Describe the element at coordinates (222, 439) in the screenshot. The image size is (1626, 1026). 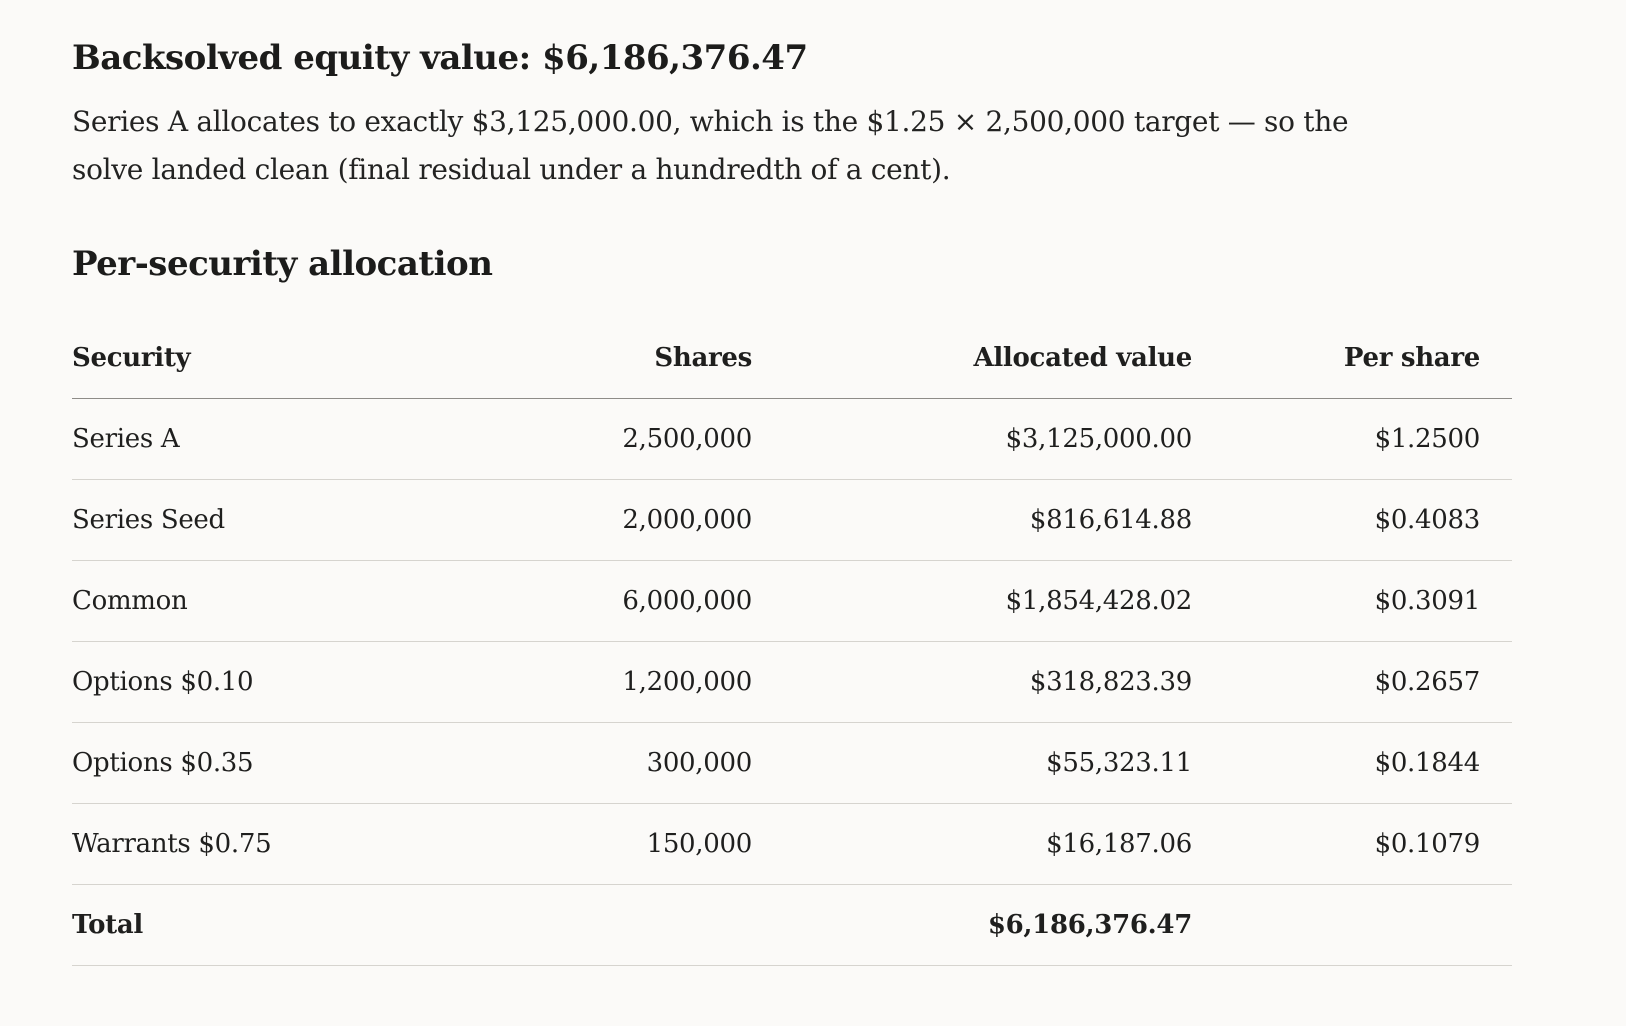
I see `cell-security: Series A` at that location.